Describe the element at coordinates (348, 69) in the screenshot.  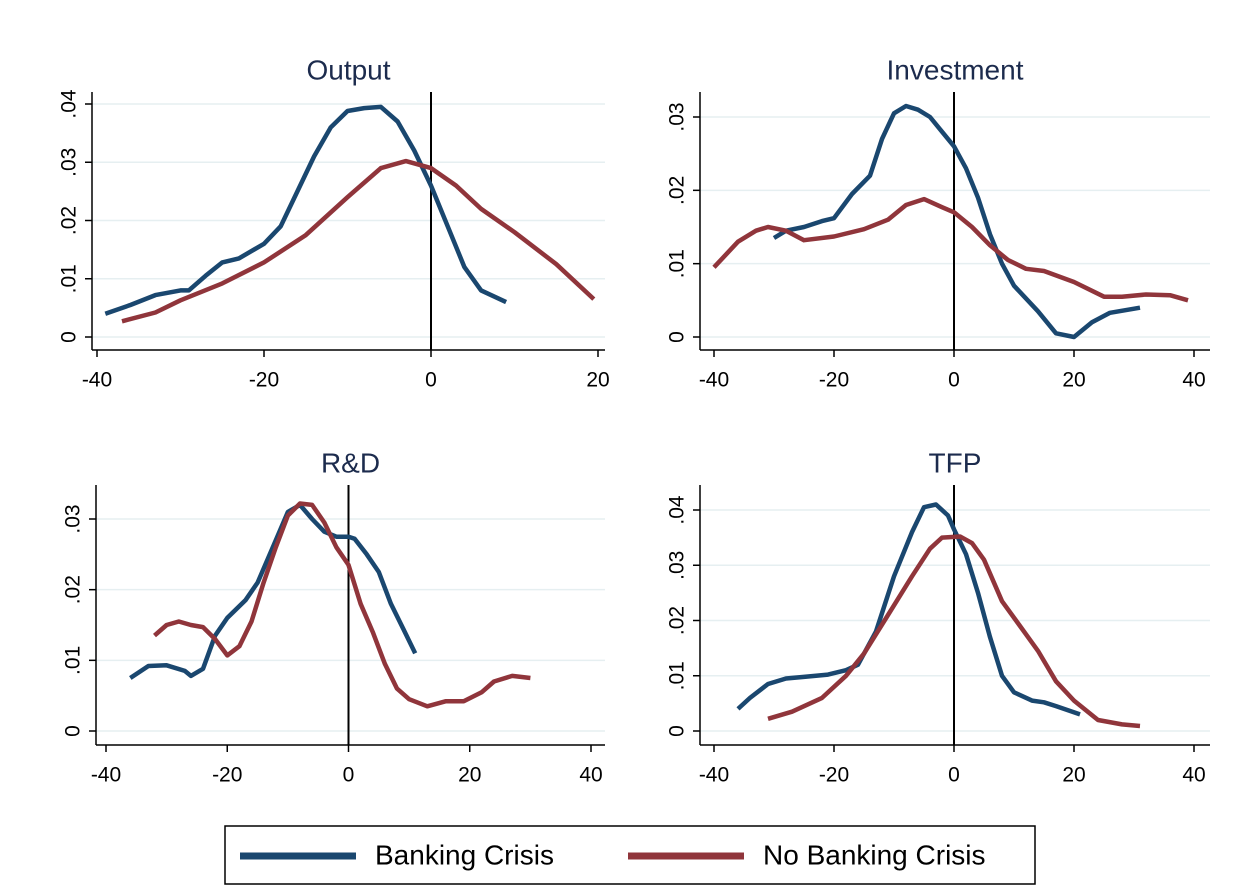
I see `panel-title: Output` at that location.